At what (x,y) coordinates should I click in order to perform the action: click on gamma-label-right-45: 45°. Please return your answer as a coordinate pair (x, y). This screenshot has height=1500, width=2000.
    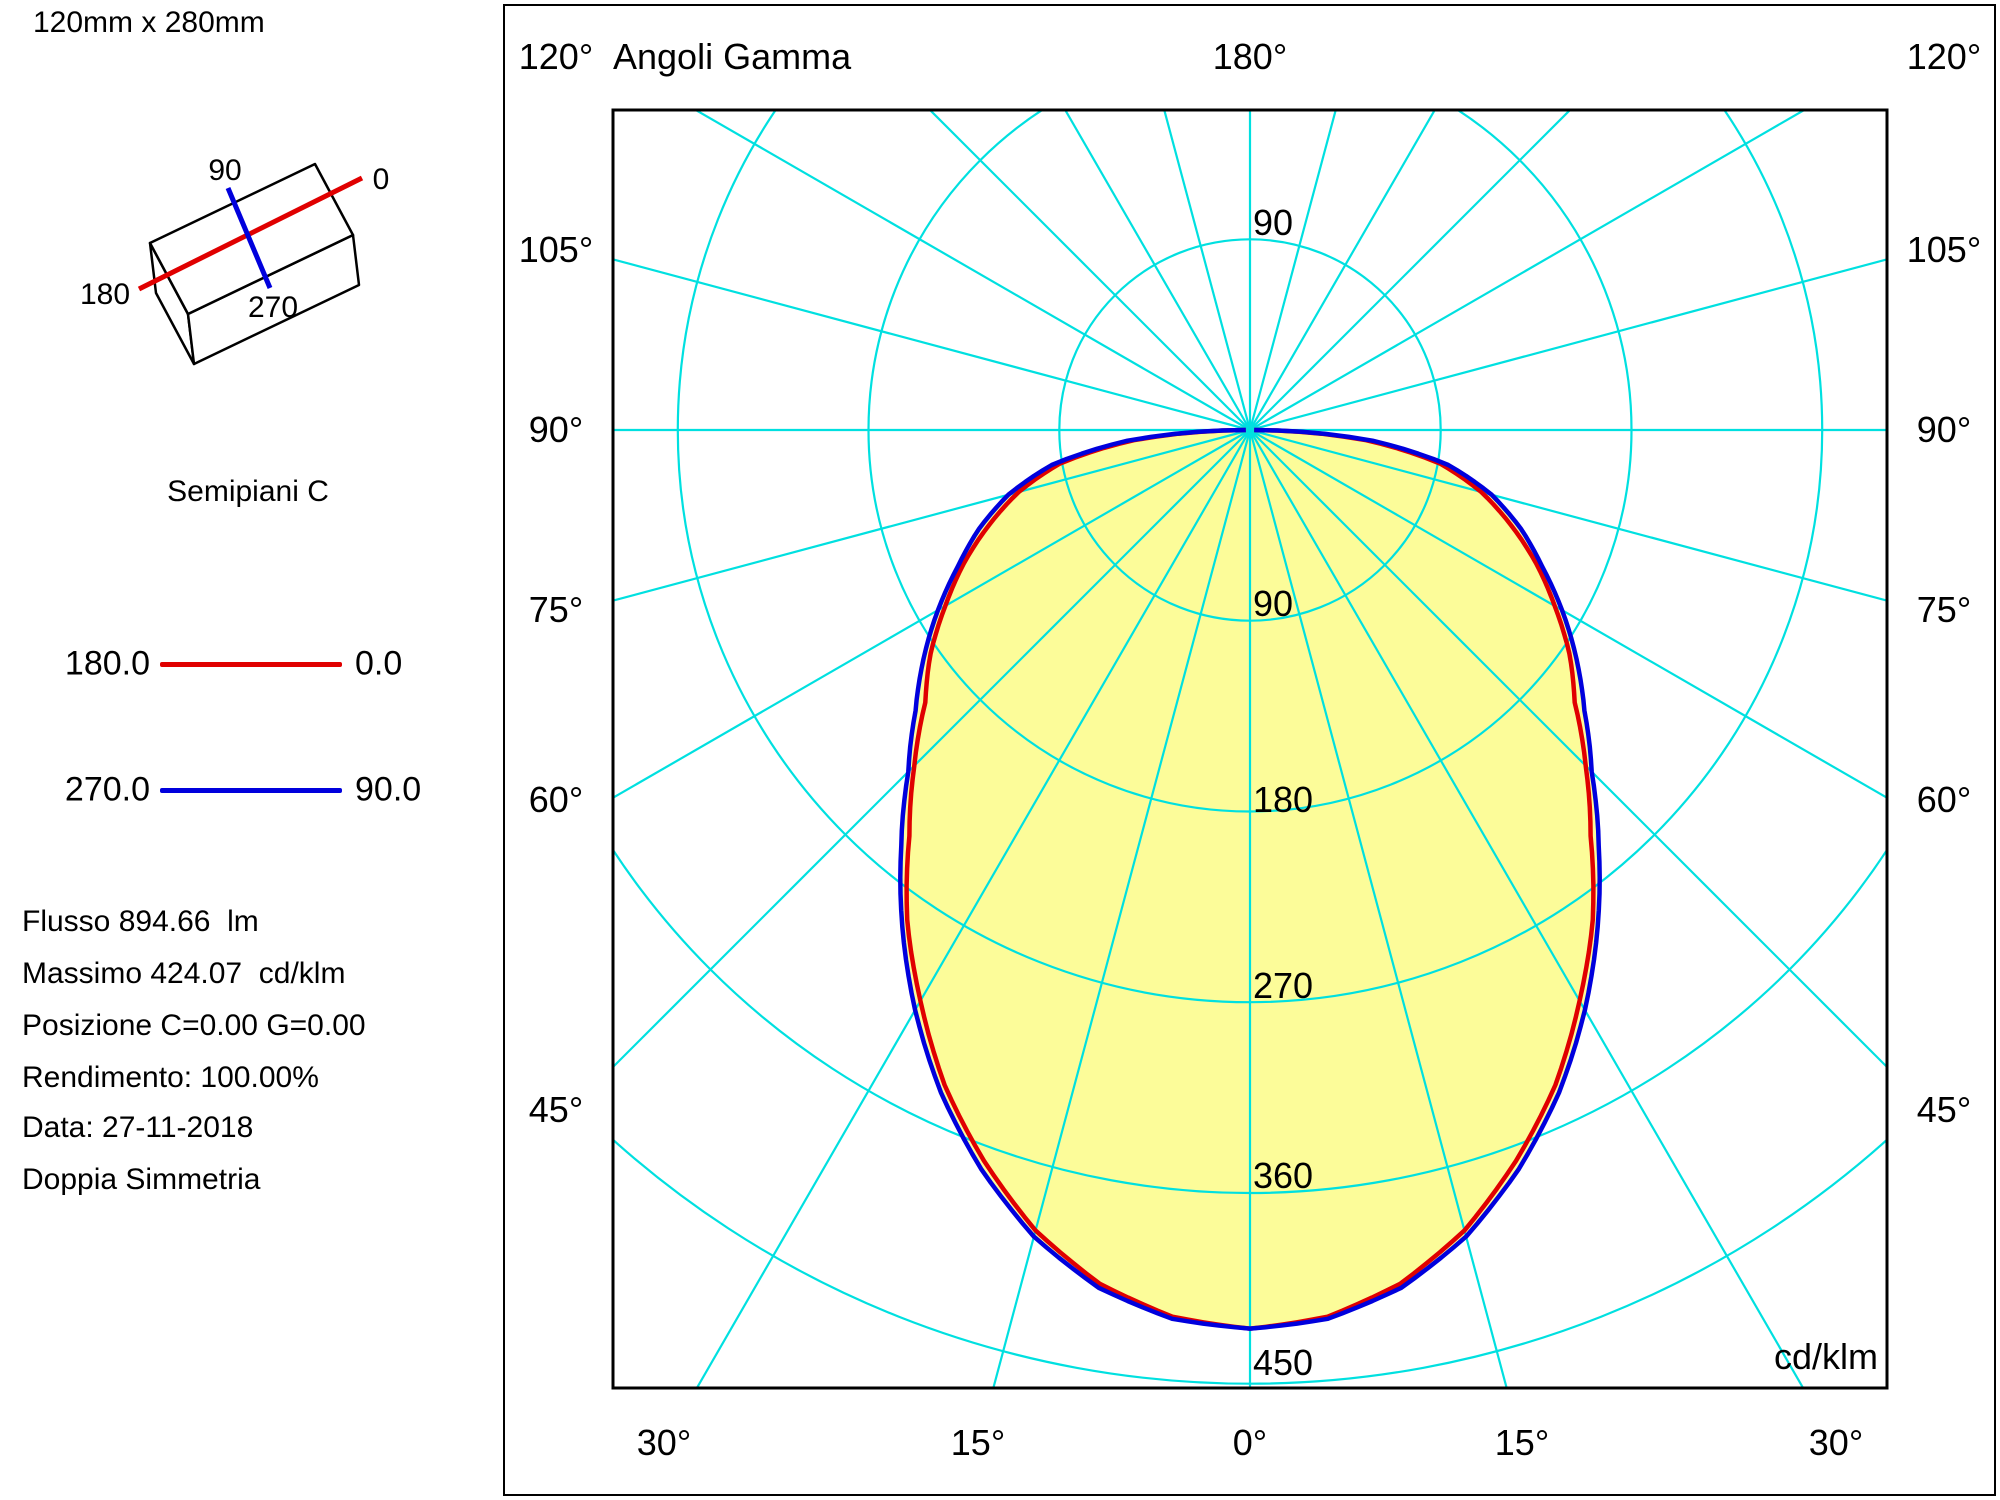
    Looking at the image, I should click on (1944, 1109).